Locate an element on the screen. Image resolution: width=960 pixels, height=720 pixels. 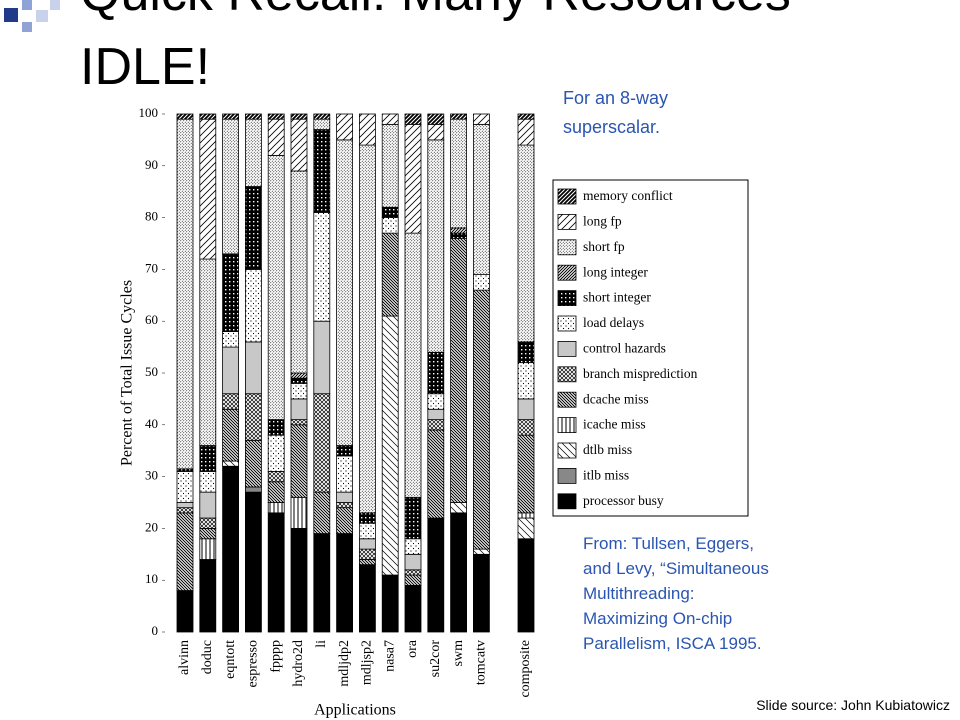
x-tick-label: mdljdp2 is located at coordinates (344, 663).